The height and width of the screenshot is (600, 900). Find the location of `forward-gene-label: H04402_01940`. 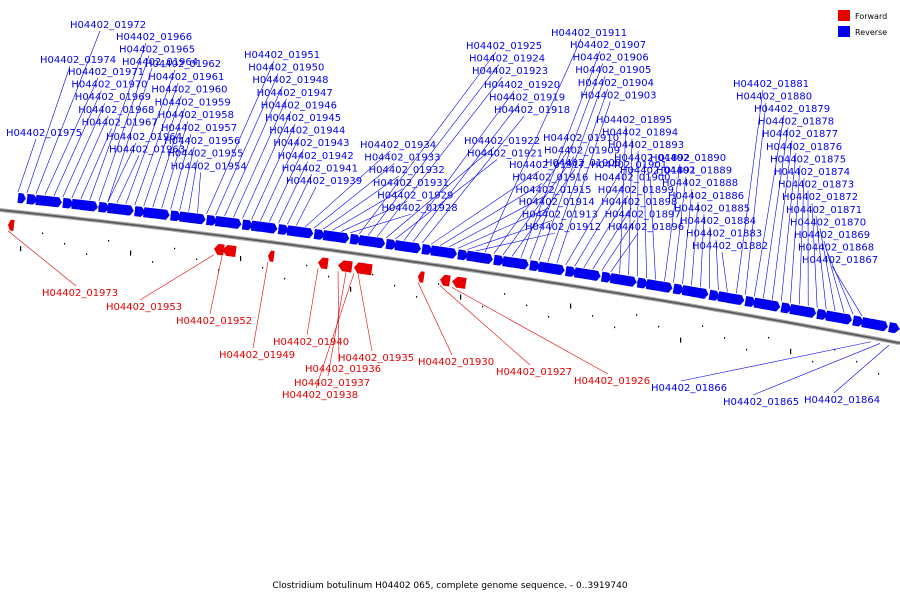

forward-gene-label: H04402_01940 is located at coordinates (311, 342).